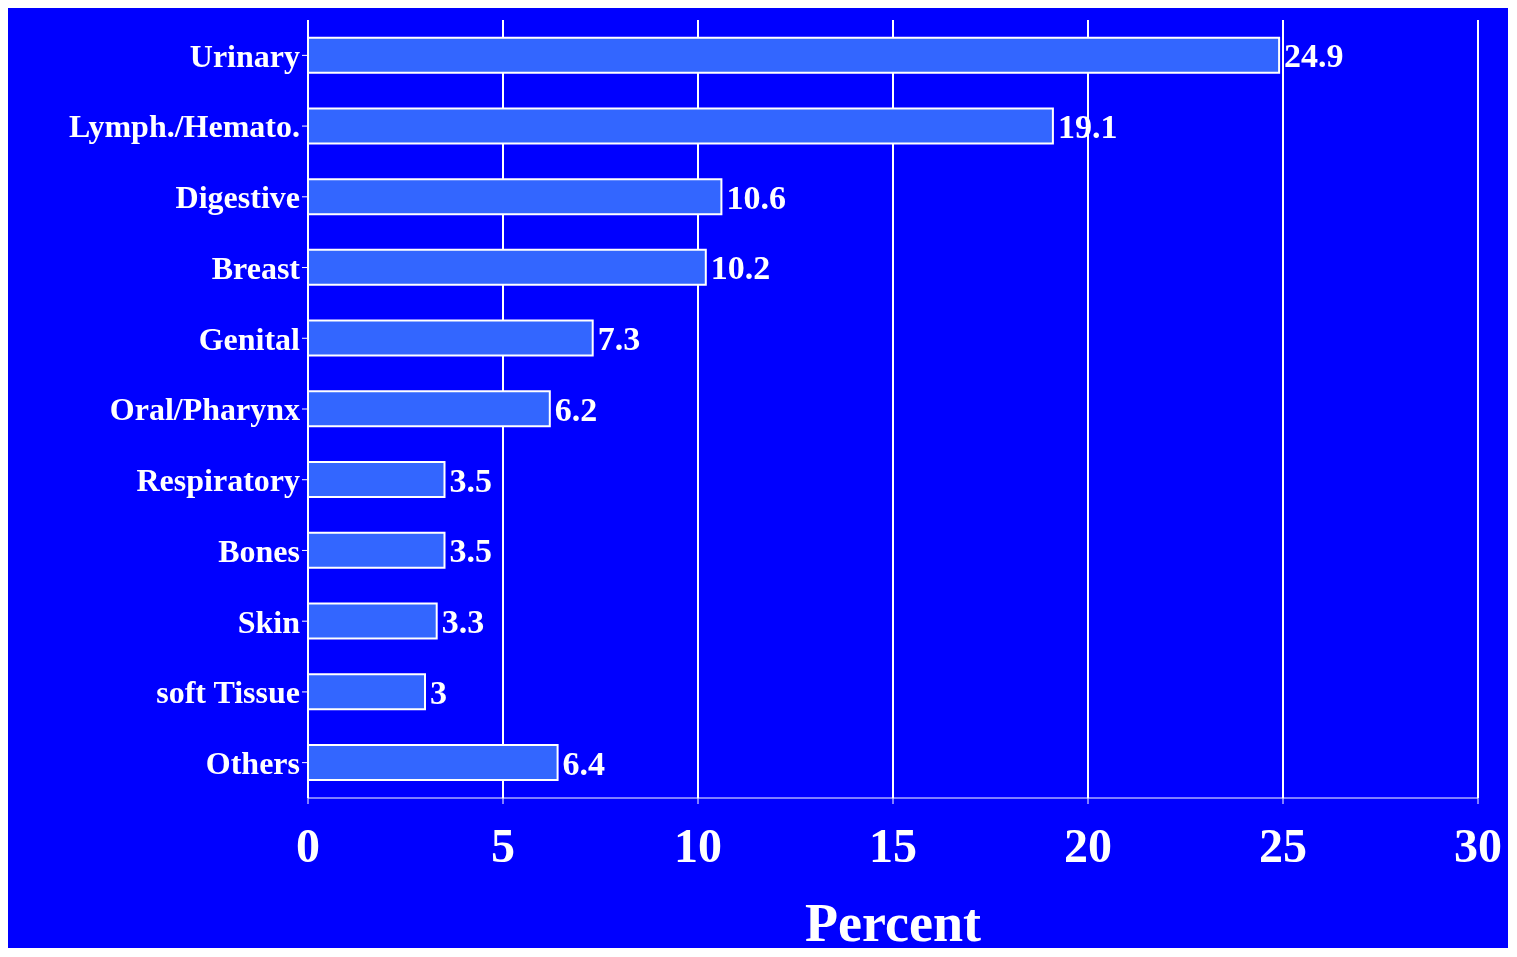 This screenshot has height=957, width=1517. I want to click on data-label: 10.6, so click(756, 197).